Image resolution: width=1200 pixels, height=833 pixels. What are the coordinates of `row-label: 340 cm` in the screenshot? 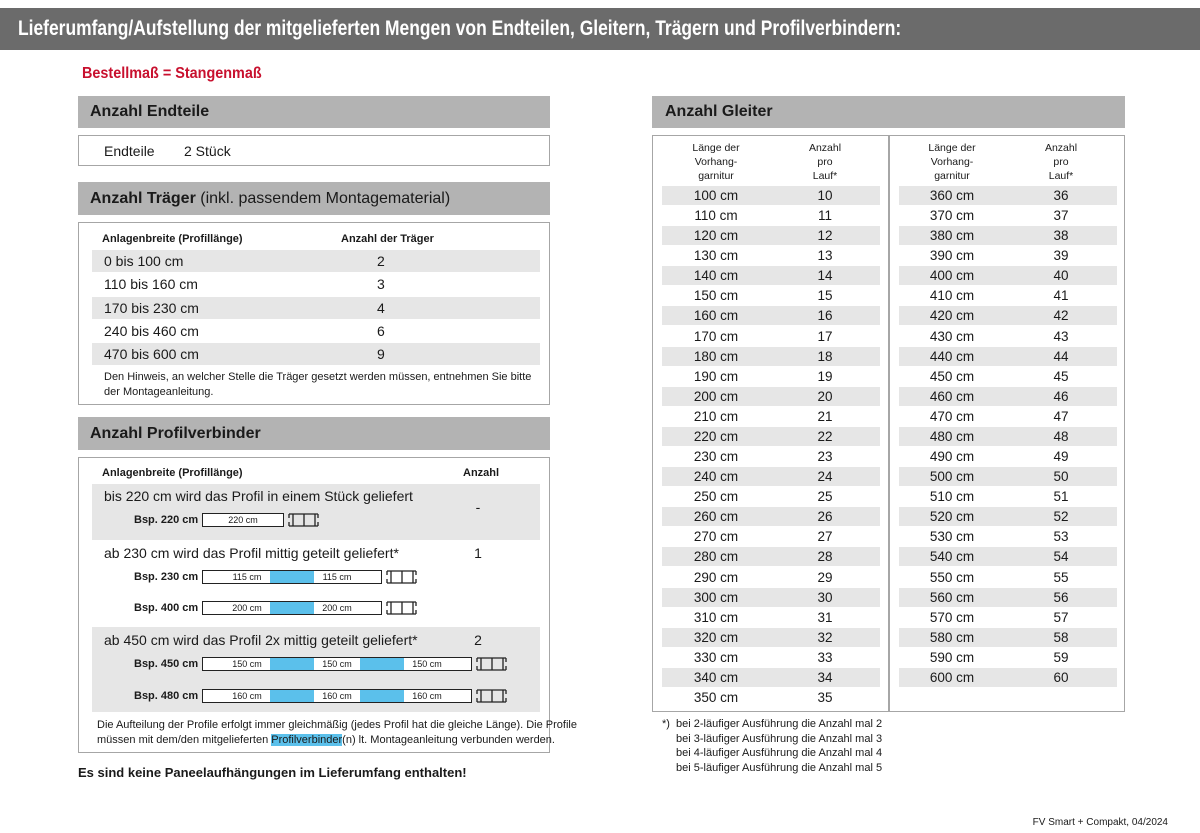 It's located at (716, 677).